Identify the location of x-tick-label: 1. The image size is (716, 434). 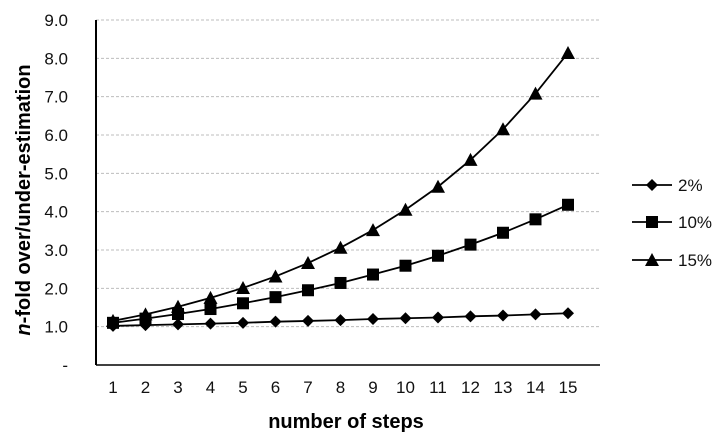
(112, 387).